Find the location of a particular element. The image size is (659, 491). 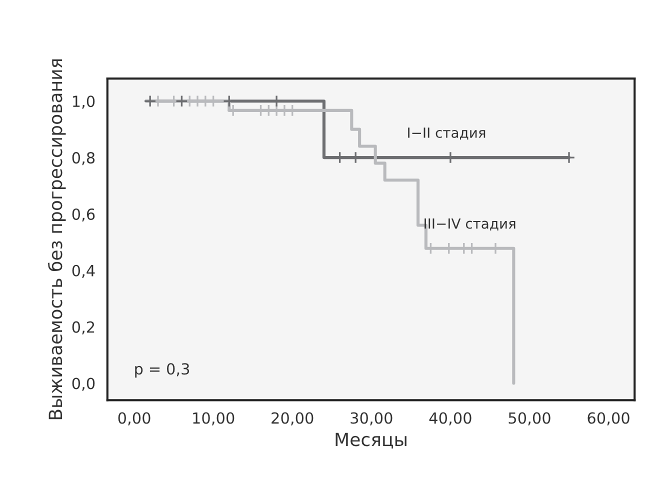

y-axis-title: Выживаемость без прогрессирования is located at coordinates (57, 239).